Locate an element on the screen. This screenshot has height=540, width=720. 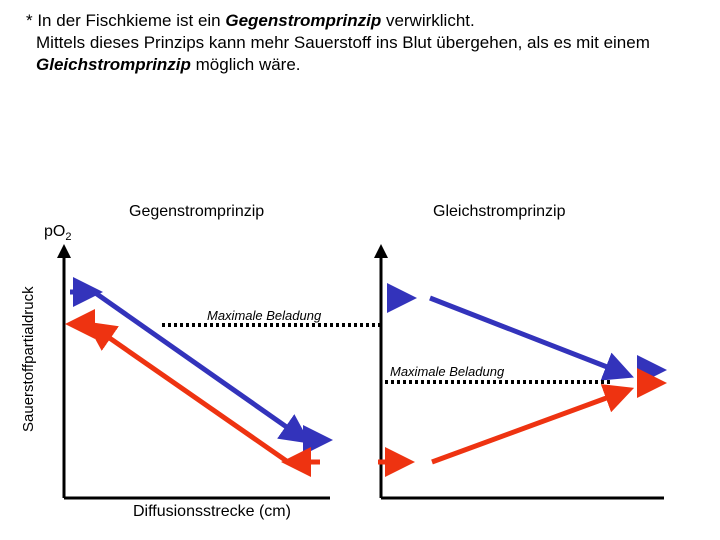
po2-o: O is located at coordinates (59, 231).